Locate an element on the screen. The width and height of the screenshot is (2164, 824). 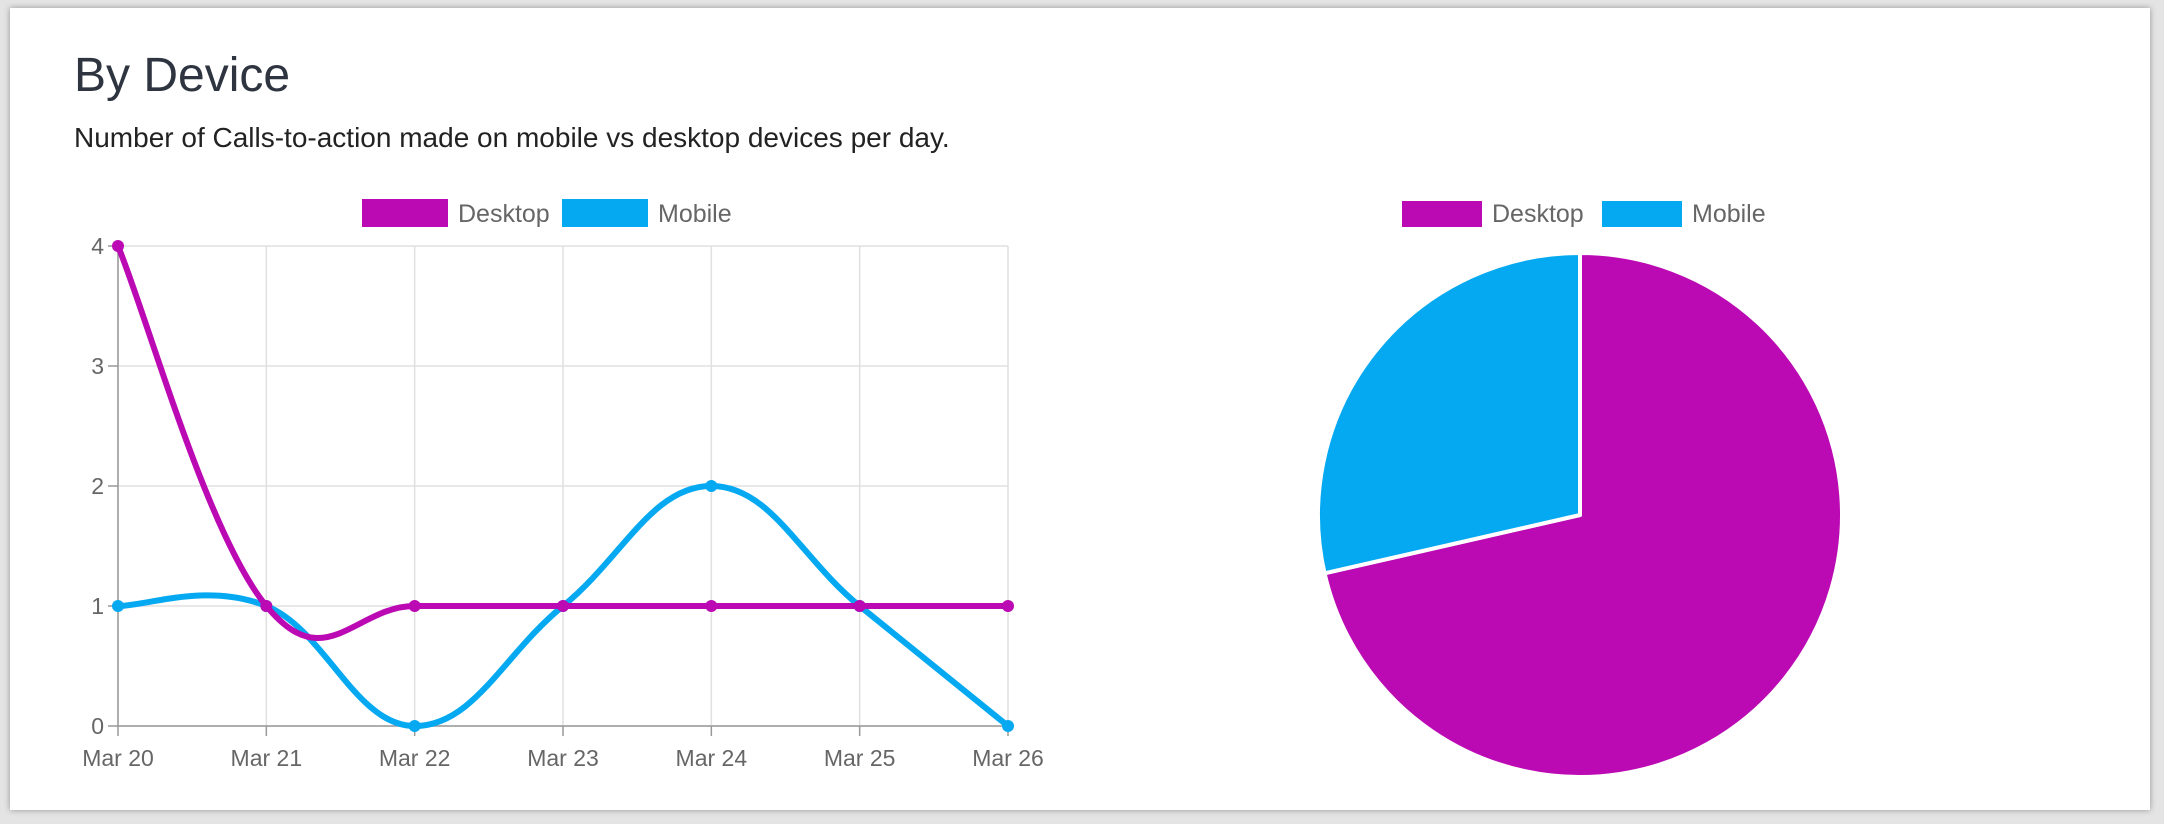
x-tick-label: Mar 21 is located at coordinates (267, 758).